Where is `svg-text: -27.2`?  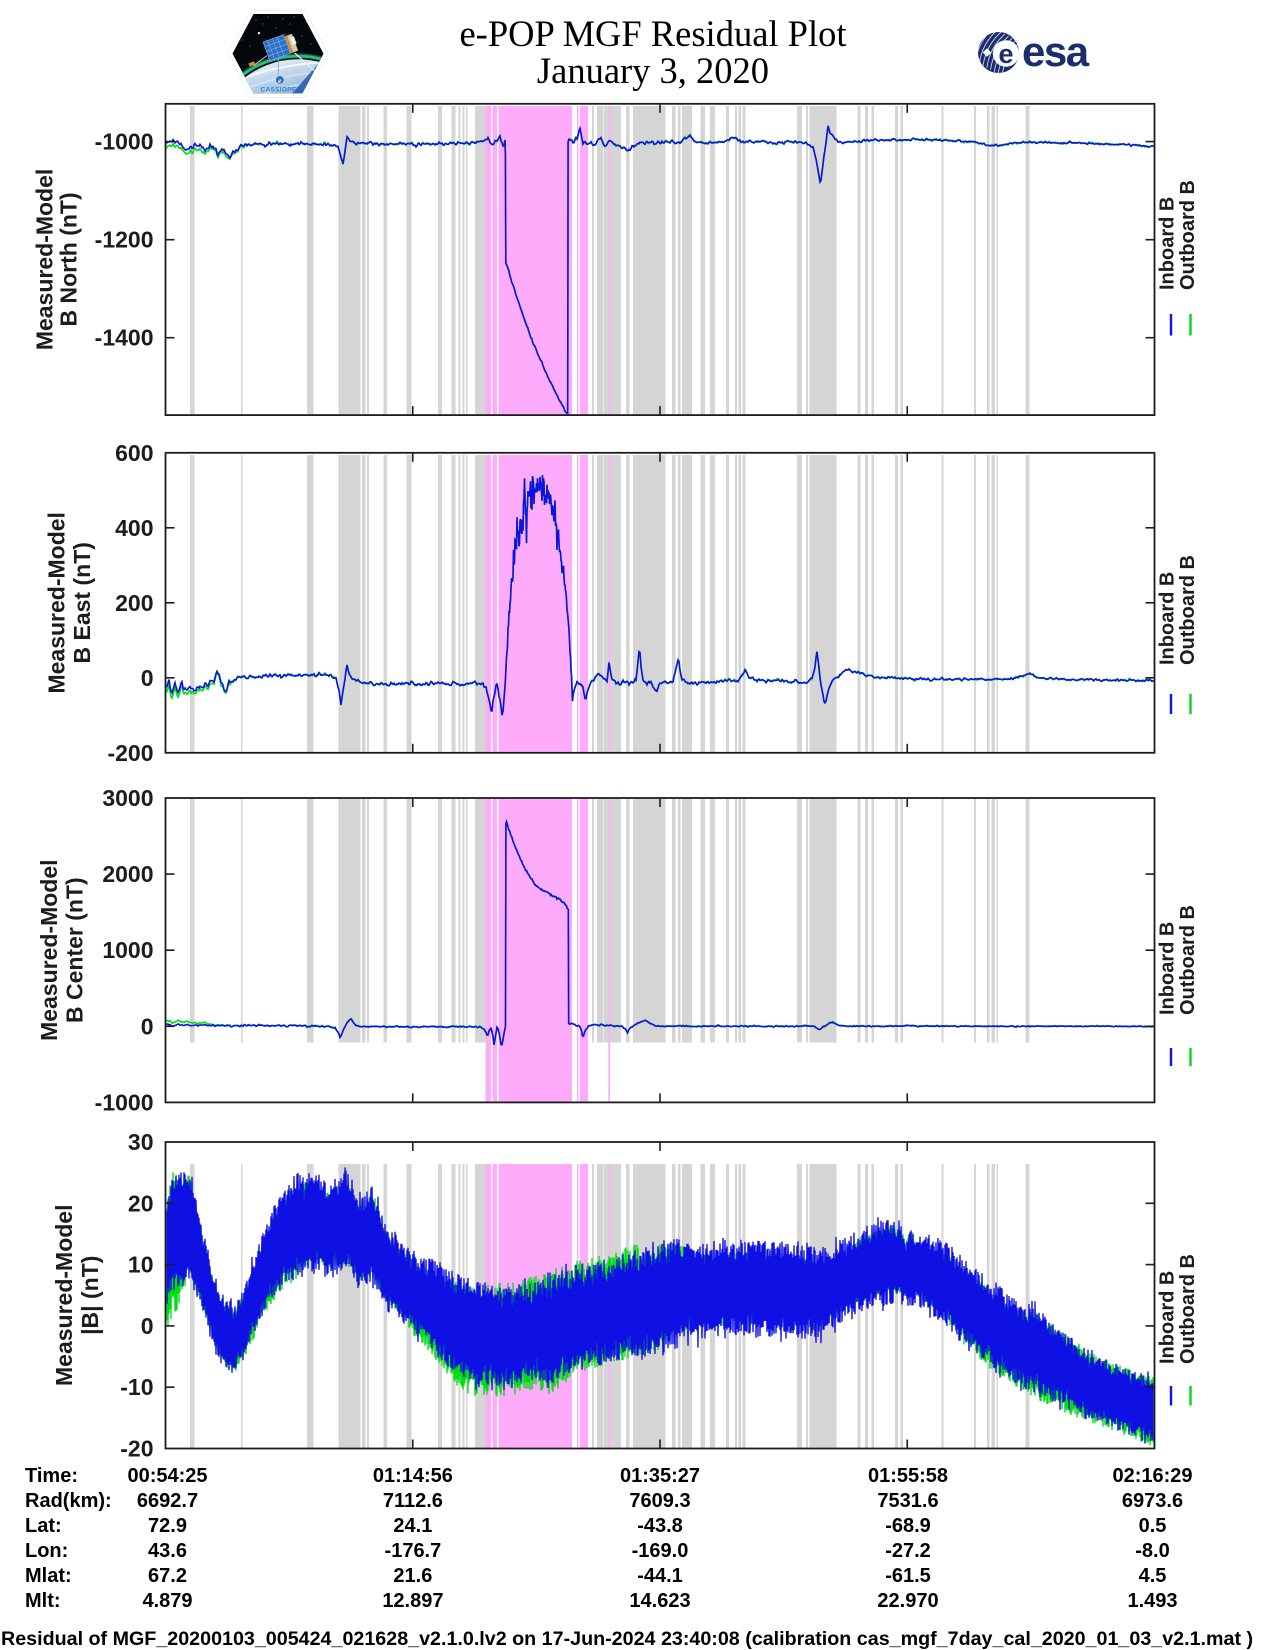
svg-text: -27.2 is located at coordinates (908, 1551).